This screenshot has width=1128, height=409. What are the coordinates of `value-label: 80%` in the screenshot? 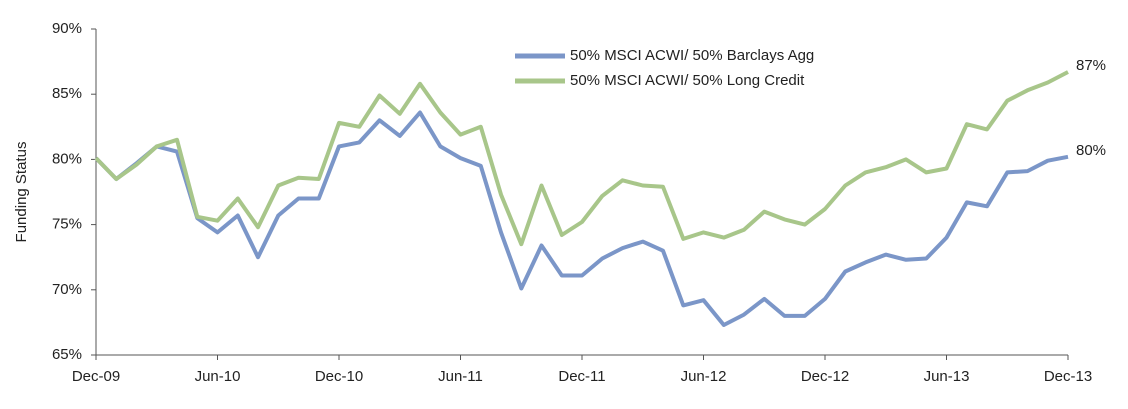 It's located at (1091, 150).